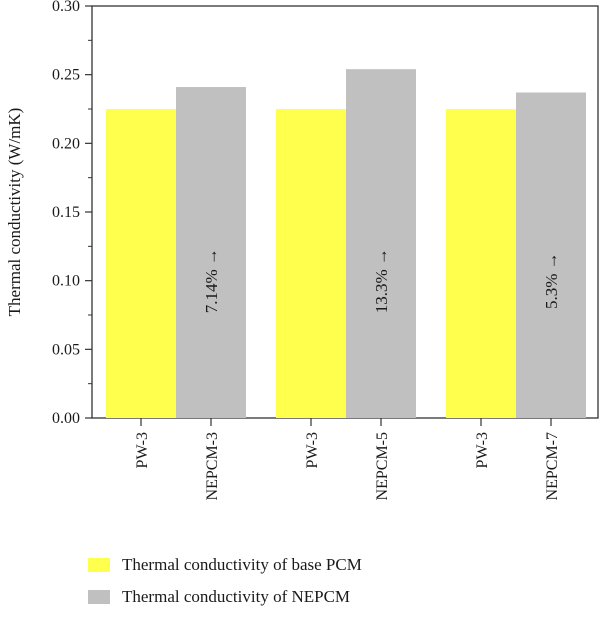 The image size is (600, 619). Describe the element at coordinates (66, 418) in the screenshot. I see `y-tick-label: 0.00` at that location.